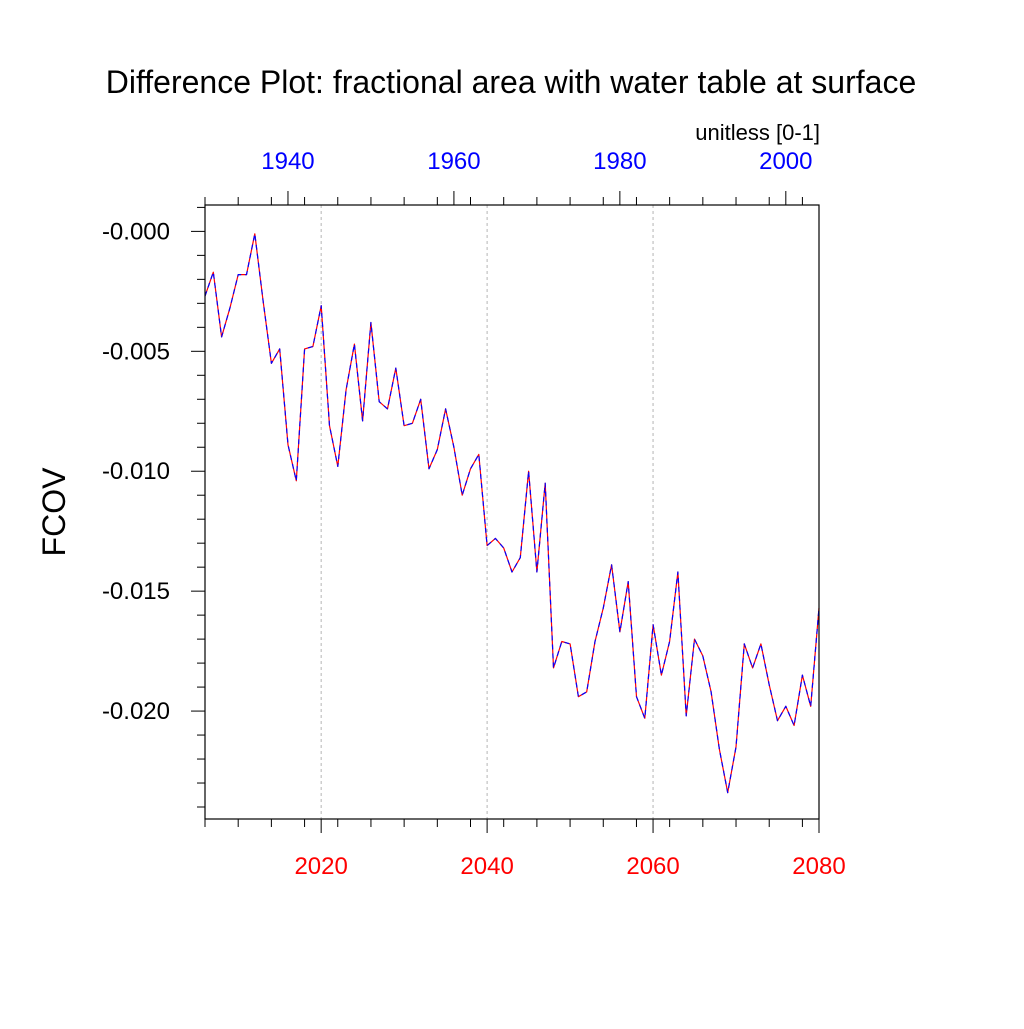 The height and width of the screenshot is (1029, 1024). Describe the element at coordinates (619, 161) in the screenshot. I see `top-tick-label-1980: 1980` at that location.